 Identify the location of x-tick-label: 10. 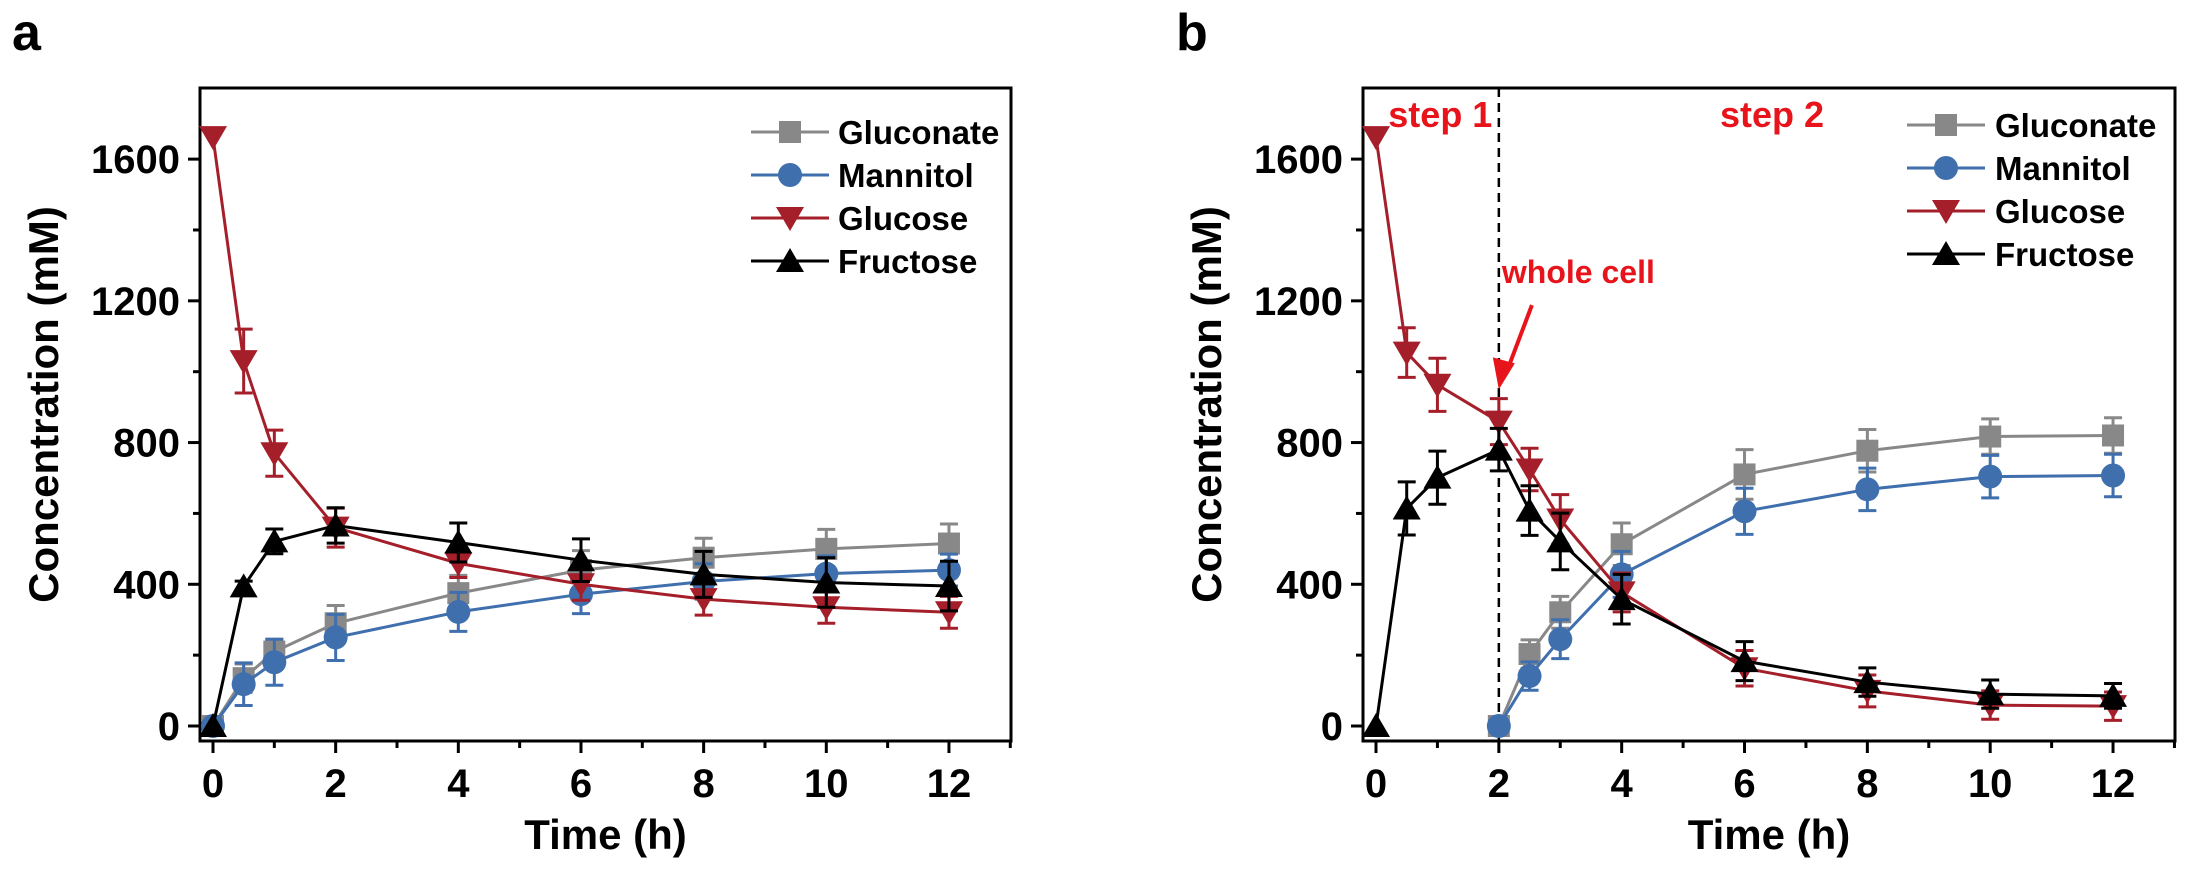
(1990, 784).